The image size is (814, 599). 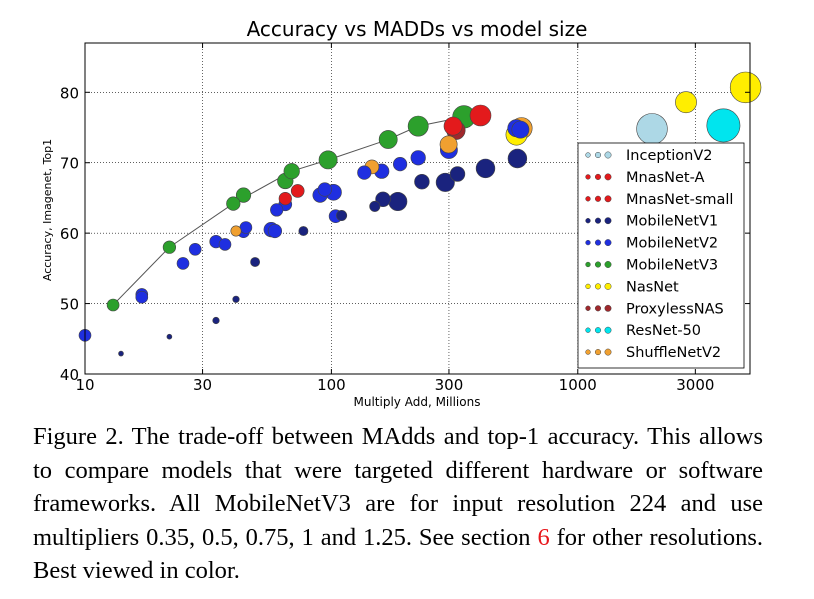 I want to click on section-link: 6, so click(x=543, y=537).